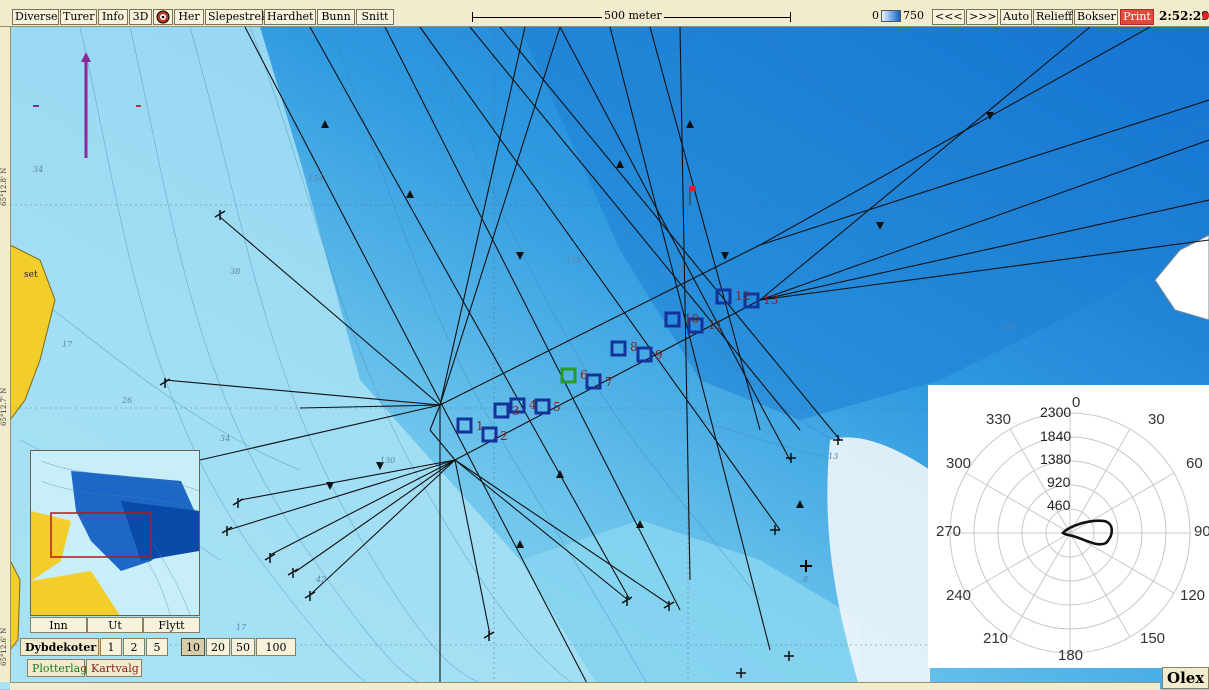 Image resolution: width=1209 pixels, height=690 pixels. I want to click on zoom-out-button: Ut, so click(115, 625).